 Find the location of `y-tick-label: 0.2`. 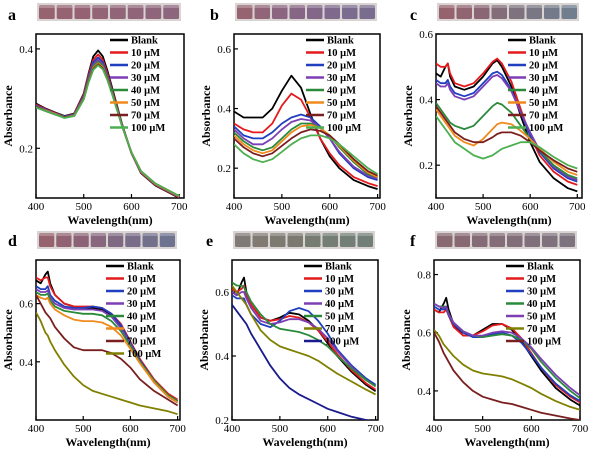

y-tick-label: 0.2 is located at coordinates (222, 421).